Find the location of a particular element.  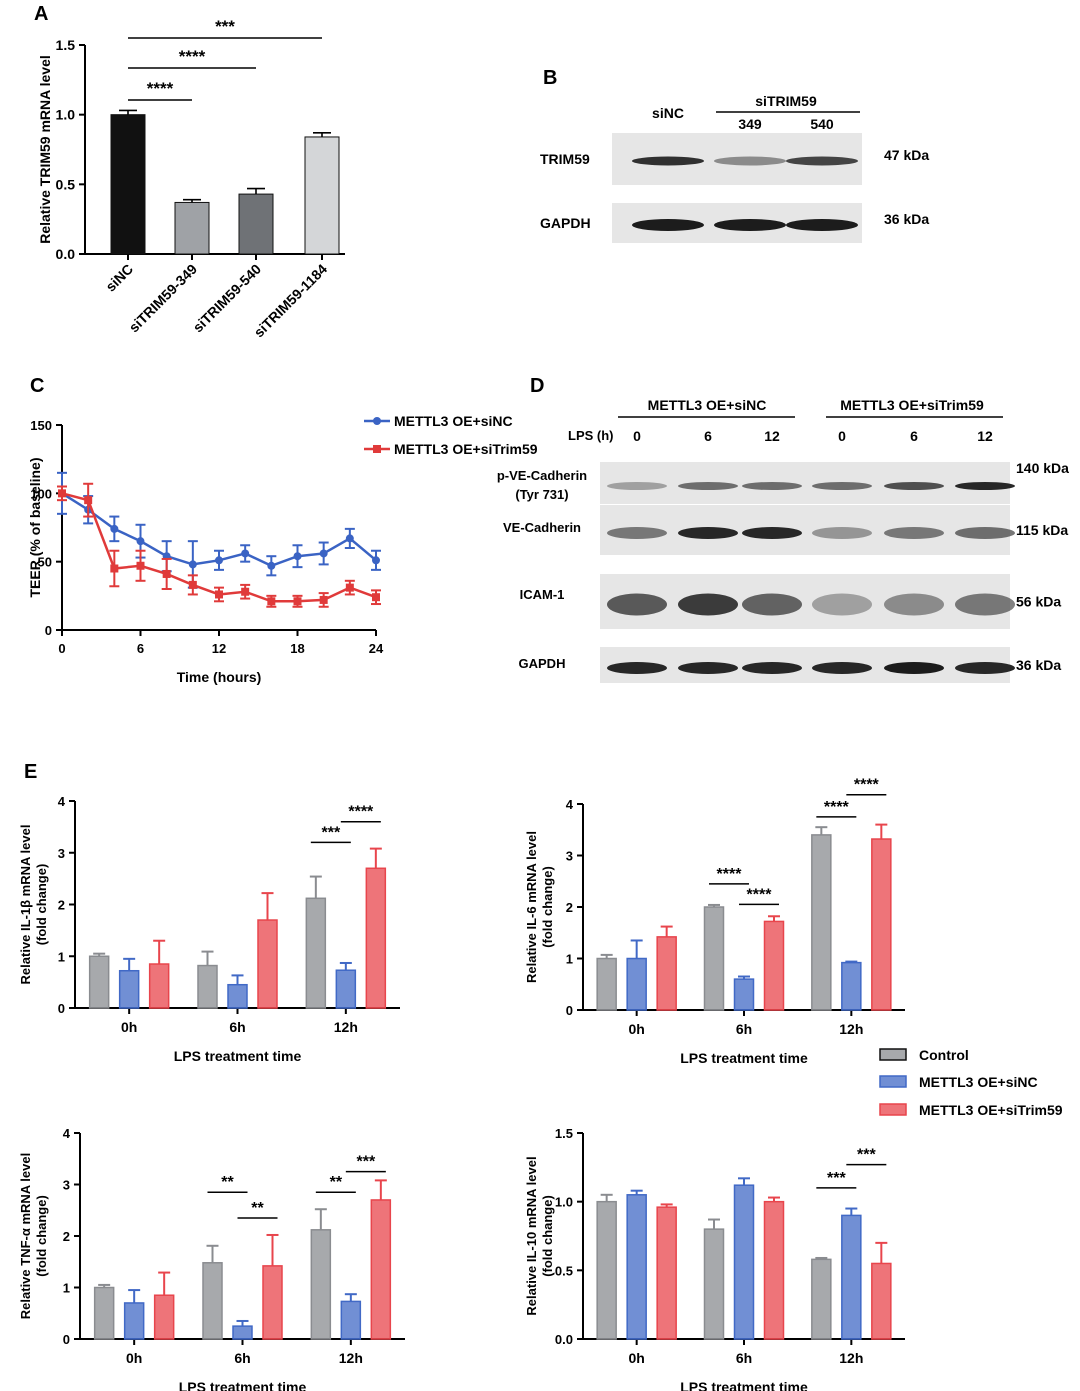

band-label: p-VE-Cadherin is located at coordinates (542, 475).